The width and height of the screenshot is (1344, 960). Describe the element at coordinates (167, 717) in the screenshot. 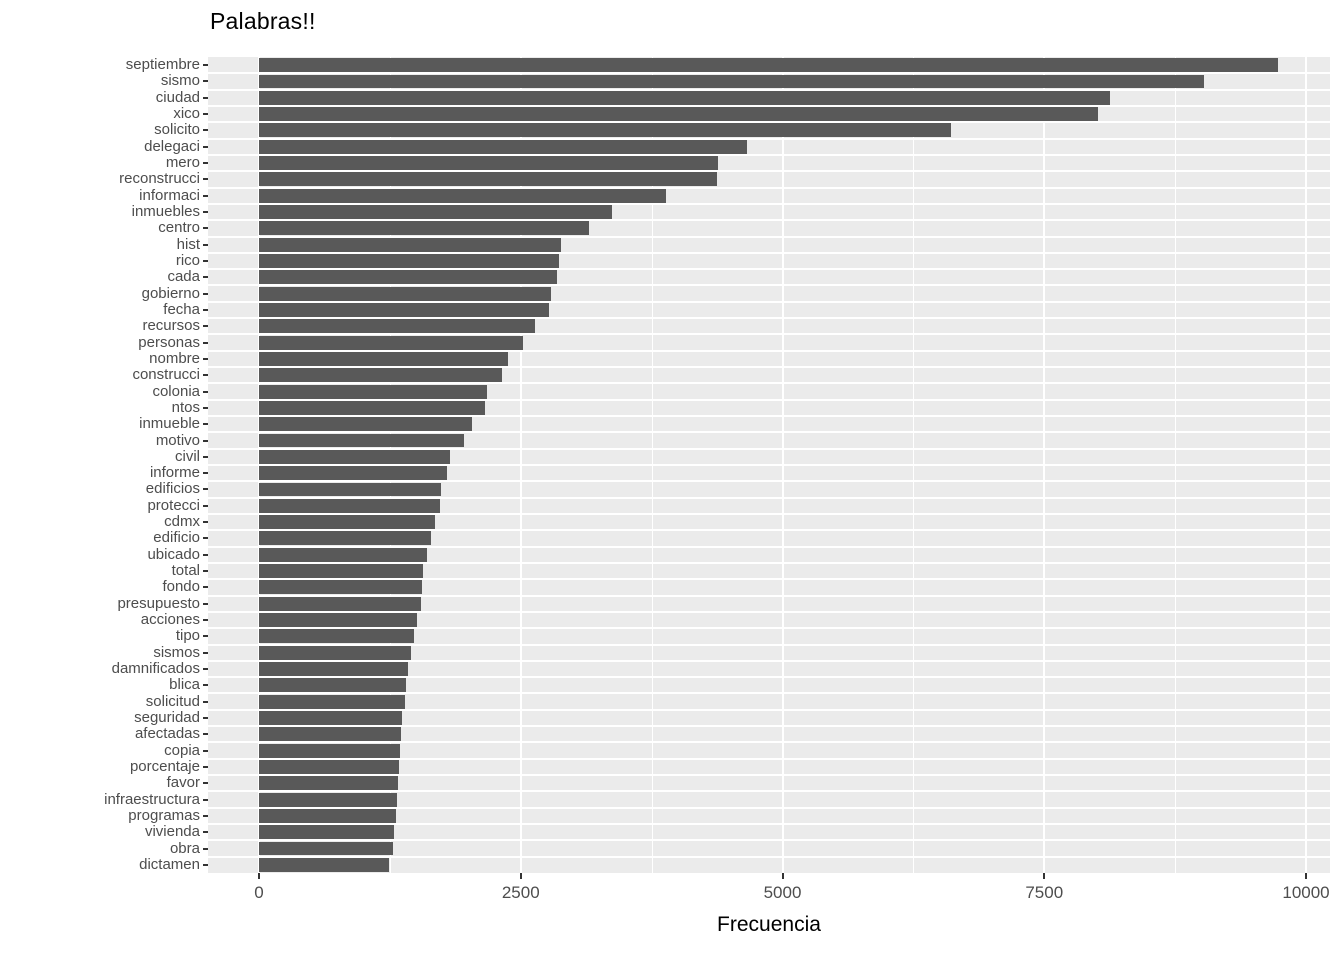

I see `y-axis-label-seguridad: seguridad` at that location.